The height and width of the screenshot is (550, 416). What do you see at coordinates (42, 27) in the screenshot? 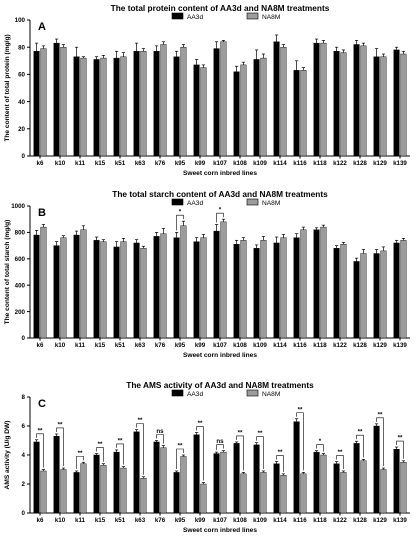
I see `panel-label: A` at bounding box center [42, 27].